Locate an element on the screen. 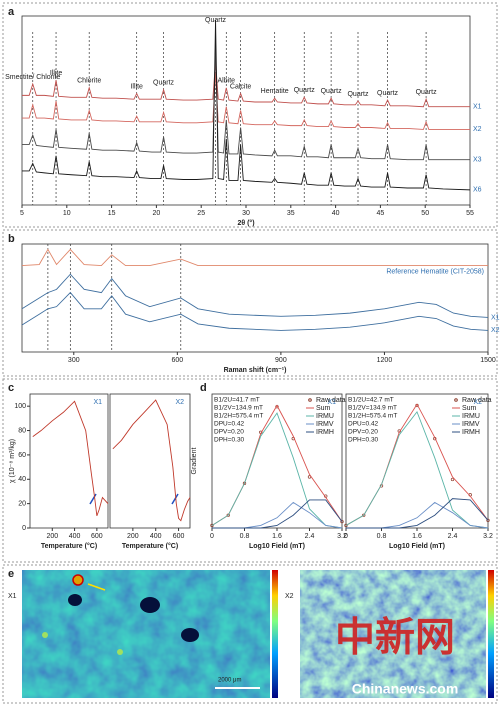 The width and height of the screenshot is (500, 712). parameter: B1/2H=575.4 mT is located at coordinates (238, 416).